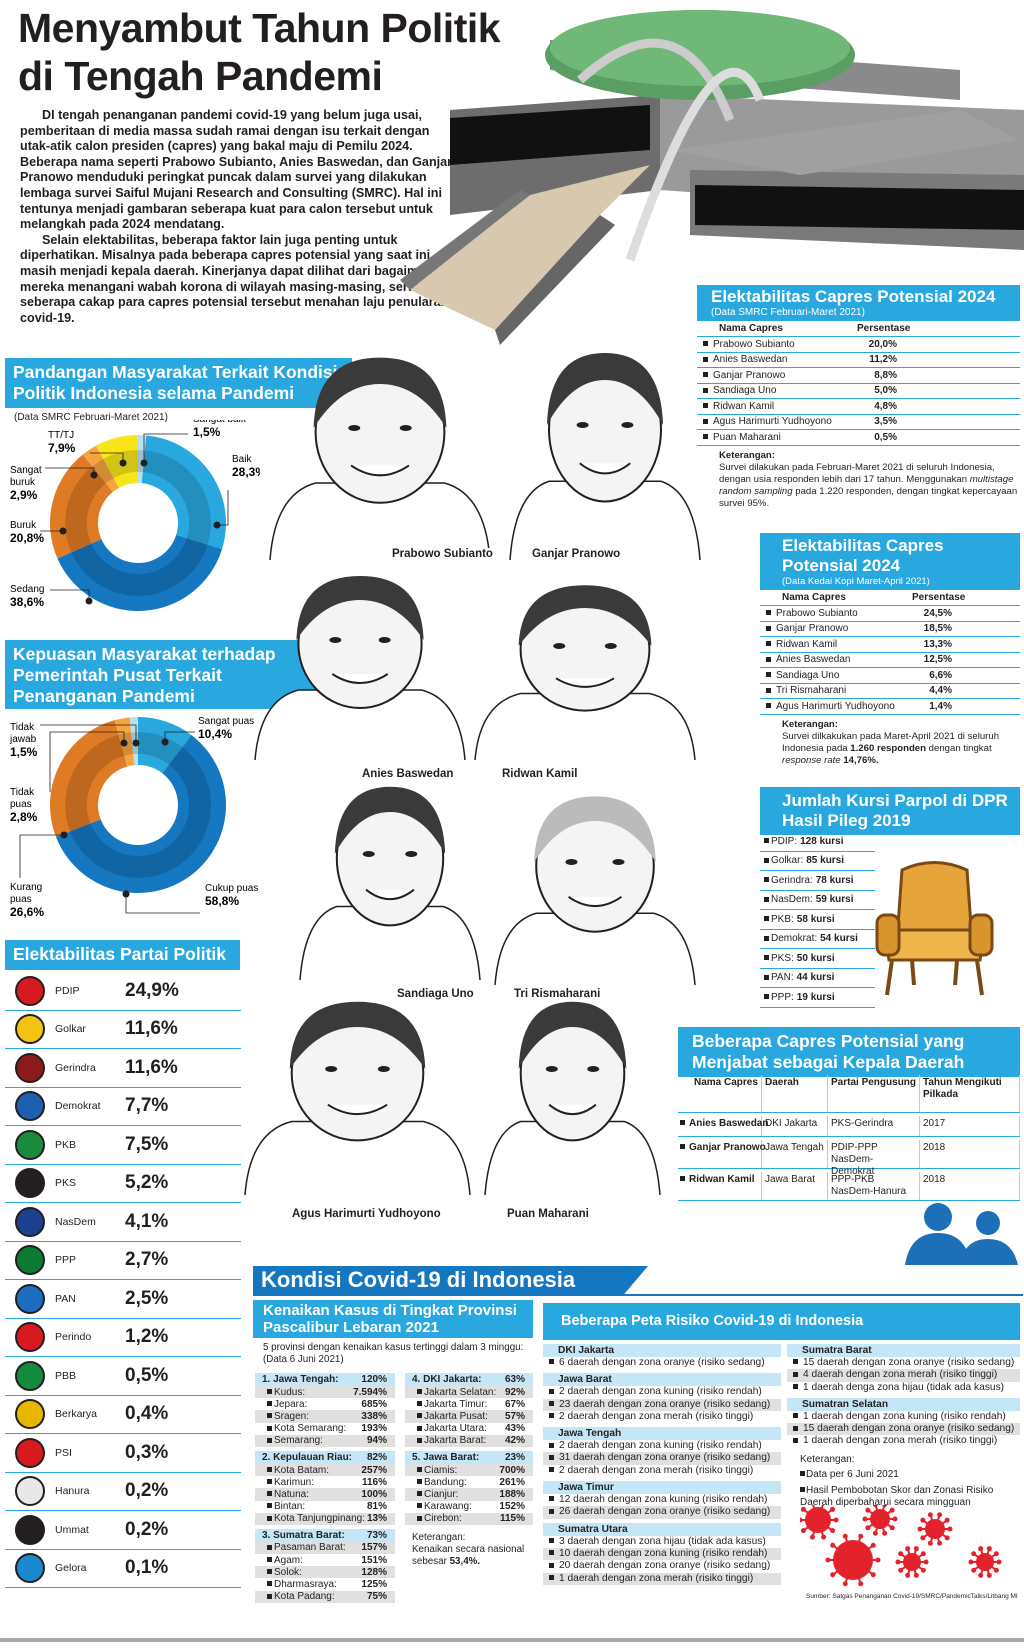  I want to click on slice-category: Buruk, so click(23, 525).